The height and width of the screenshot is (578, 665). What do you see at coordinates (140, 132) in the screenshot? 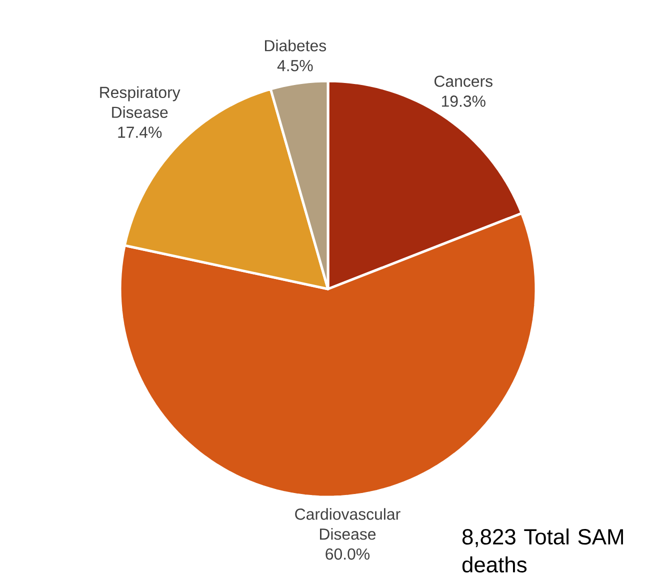
I see `data-label: 17.4%` at bounding box center [140, 132].